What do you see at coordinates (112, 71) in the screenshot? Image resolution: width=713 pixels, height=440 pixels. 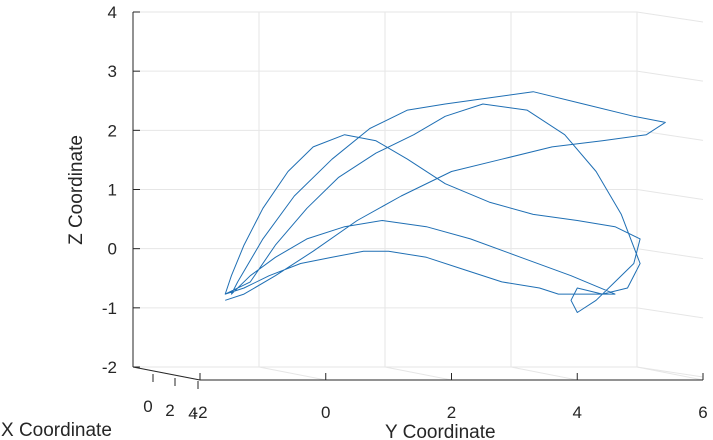 I see `z-tick-label: 3` at bounding box center [112, 71].